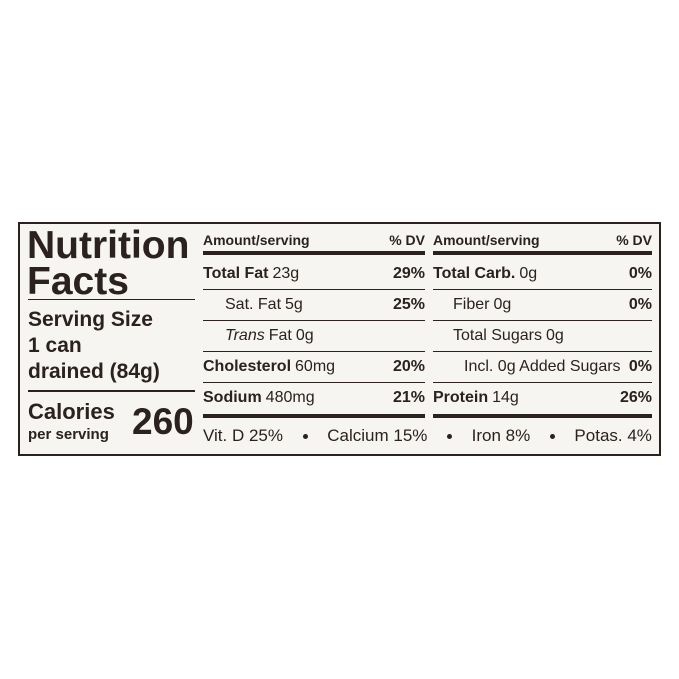 The height and width of the screenshot is (679, 679). What do you see at coordinates (408, 304) in the screenshot?
I see `daily-value: 25%` at bounding box center [408, 304].